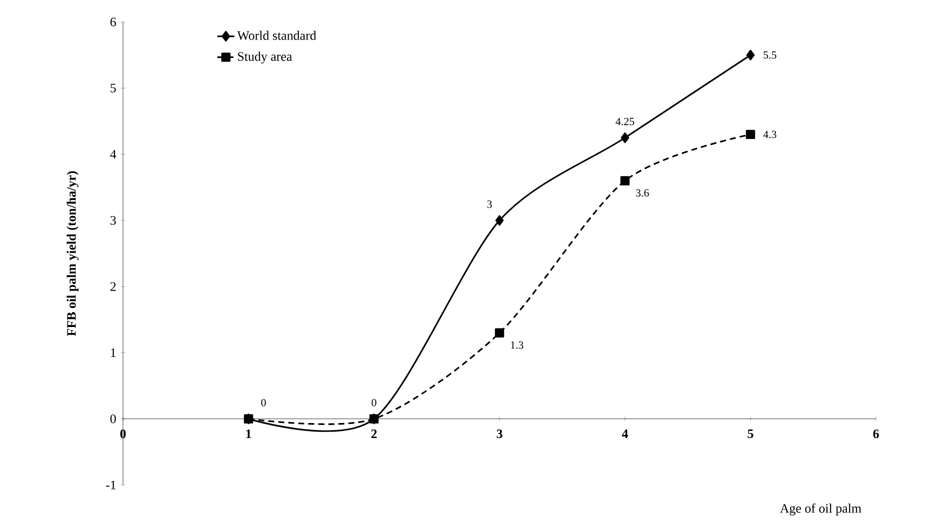 The width and height of the screenshot is (941, 527). I want to click on x-tick-label: 6, so click(876, 433).